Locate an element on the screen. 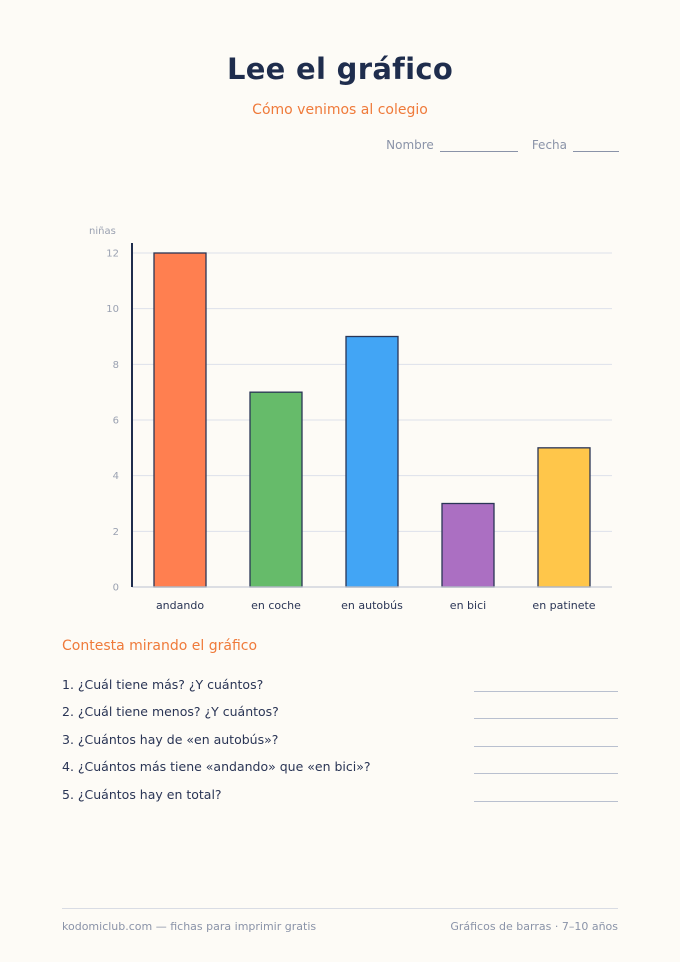 The image size is (680, 962). bar-en-bici is located at coordinates (468, 545).